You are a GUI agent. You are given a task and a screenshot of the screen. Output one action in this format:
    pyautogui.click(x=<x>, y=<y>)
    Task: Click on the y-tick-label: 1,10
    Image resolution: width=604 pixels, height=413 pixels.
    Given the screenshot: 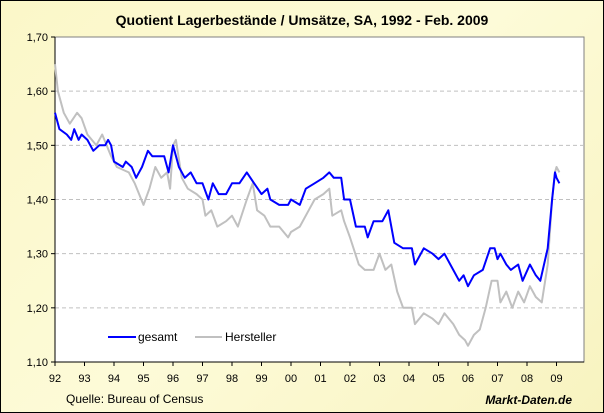 What is the action you would take?
    pyautogui.click(x=37, y=363)
    